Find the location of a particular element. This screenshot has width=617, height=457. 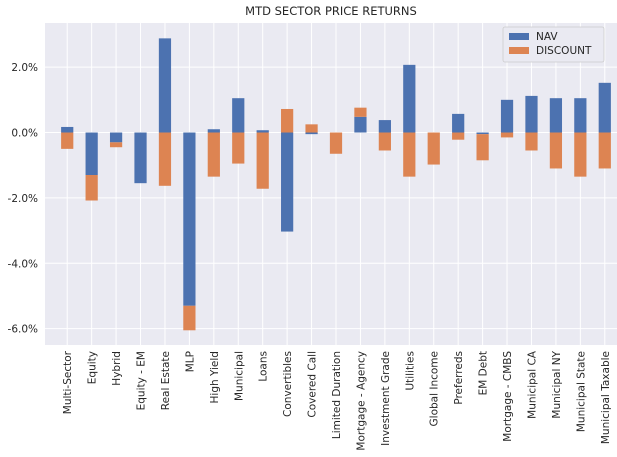

x-tick-label: Covered Call is located at coordinates (313, 384).